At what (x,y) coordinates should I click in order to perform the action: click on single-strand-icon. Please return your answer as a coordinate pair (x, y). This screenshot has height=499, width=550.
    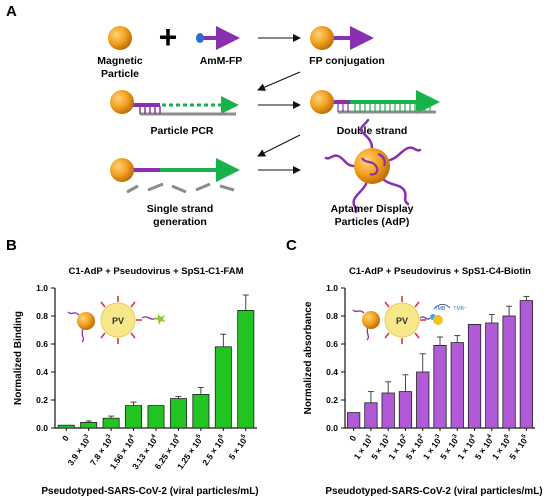
    Looking at the image, I should click on (175, 176).